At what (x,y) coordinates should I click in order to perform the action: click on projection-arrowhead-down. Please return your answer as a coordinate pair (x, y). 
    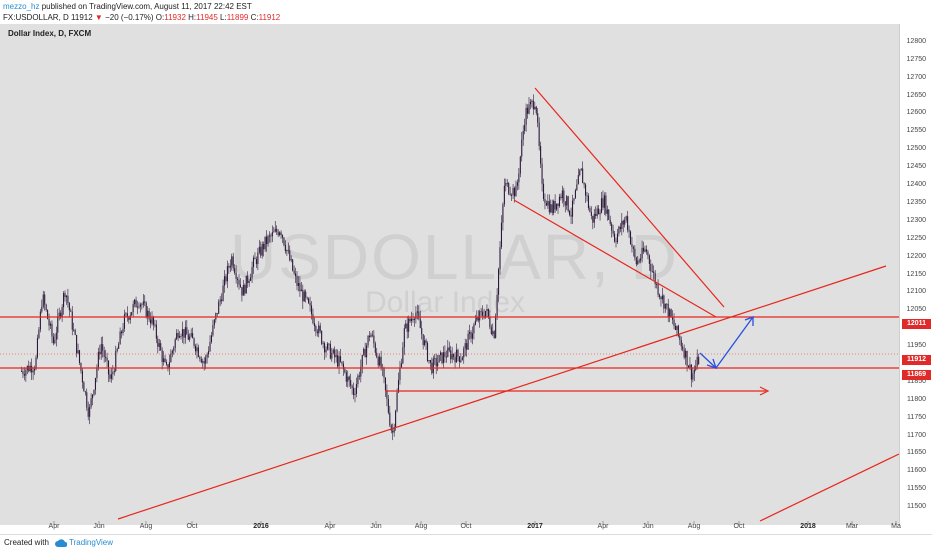
    Looking at the image, I should click on (712, 364).